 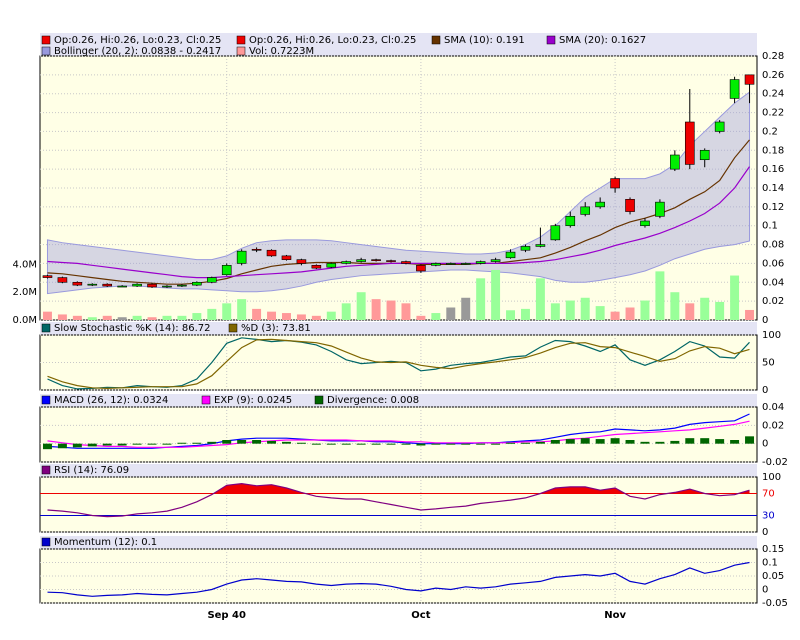 What do you see at coordinates (276, 328) in the screenshot?
I see `legend-label: %D (3): 73.81` at bounding box center [276, 328].